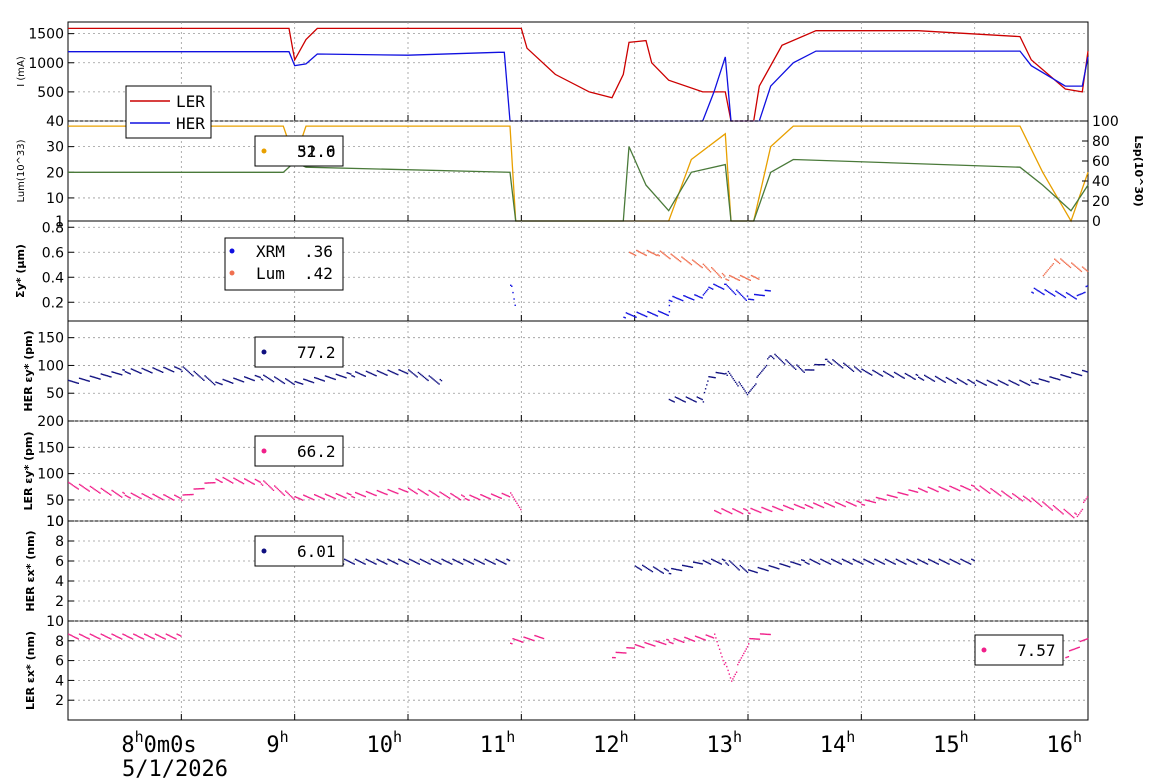  Describe the element at coordinates (384, 743) in the screenshot. I see `x-tick-label: 10h` at that location.